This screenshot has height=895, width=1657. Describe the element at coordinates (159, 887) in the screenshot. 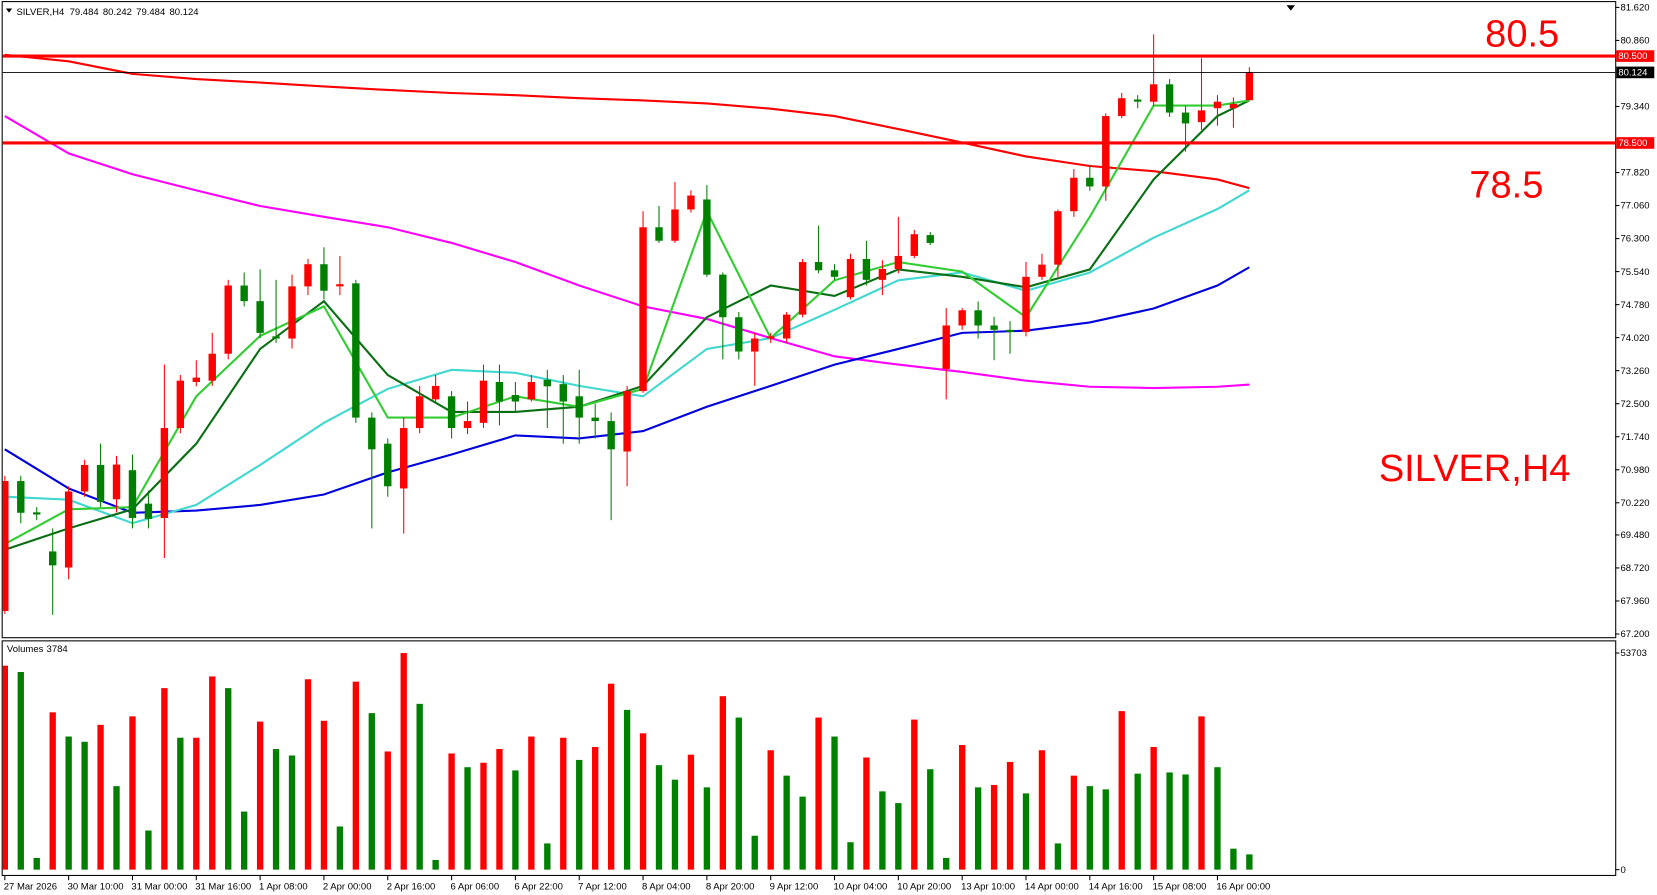

I see `x-tick-label: 31 Mar 00:00` at that location.